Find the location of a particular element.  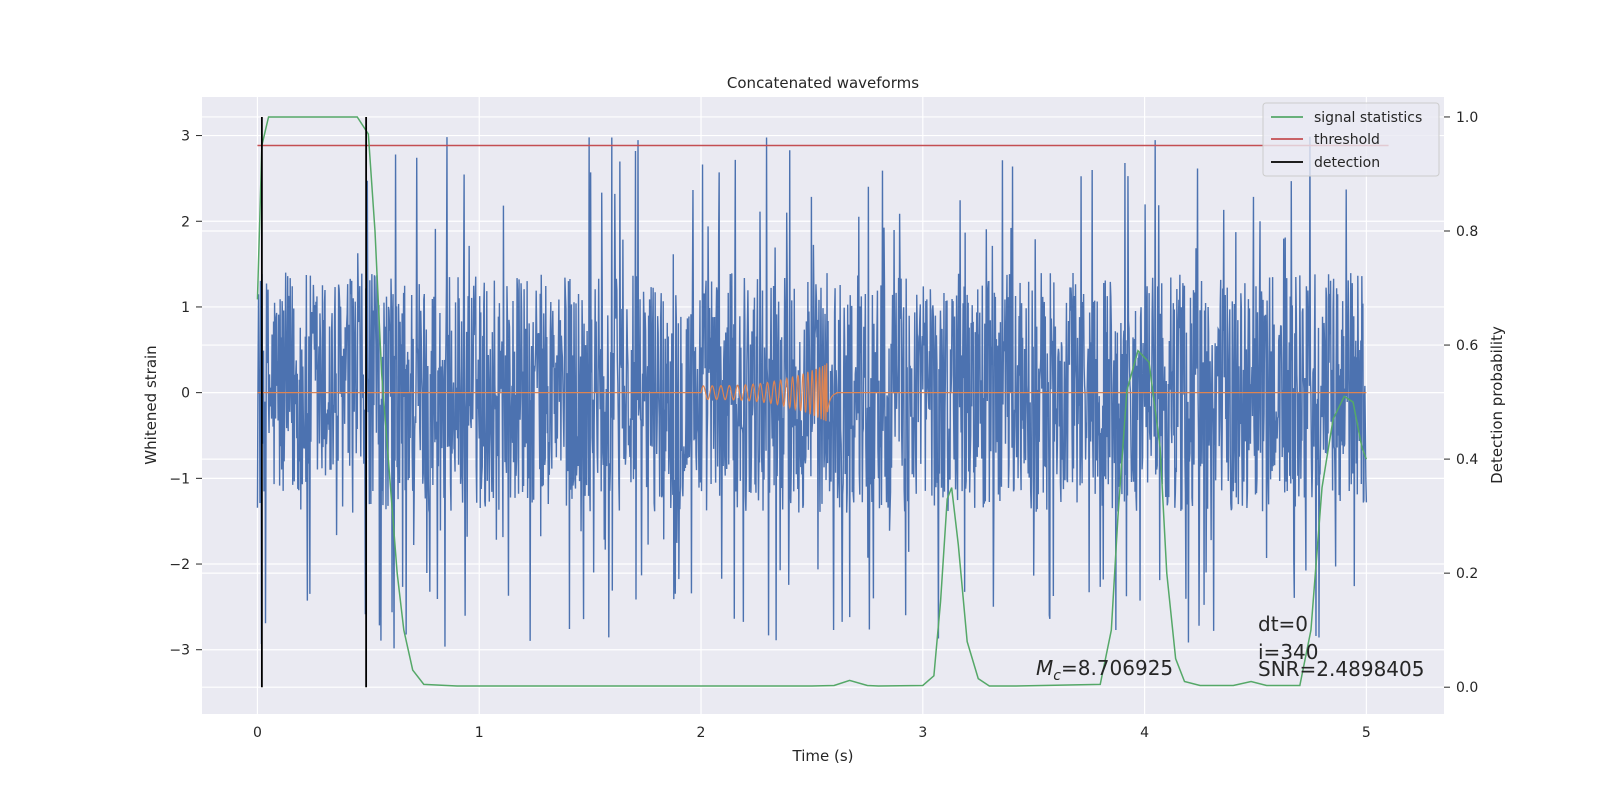

chart-title: Concatenated waveforms is located at coordinates (823, 83).